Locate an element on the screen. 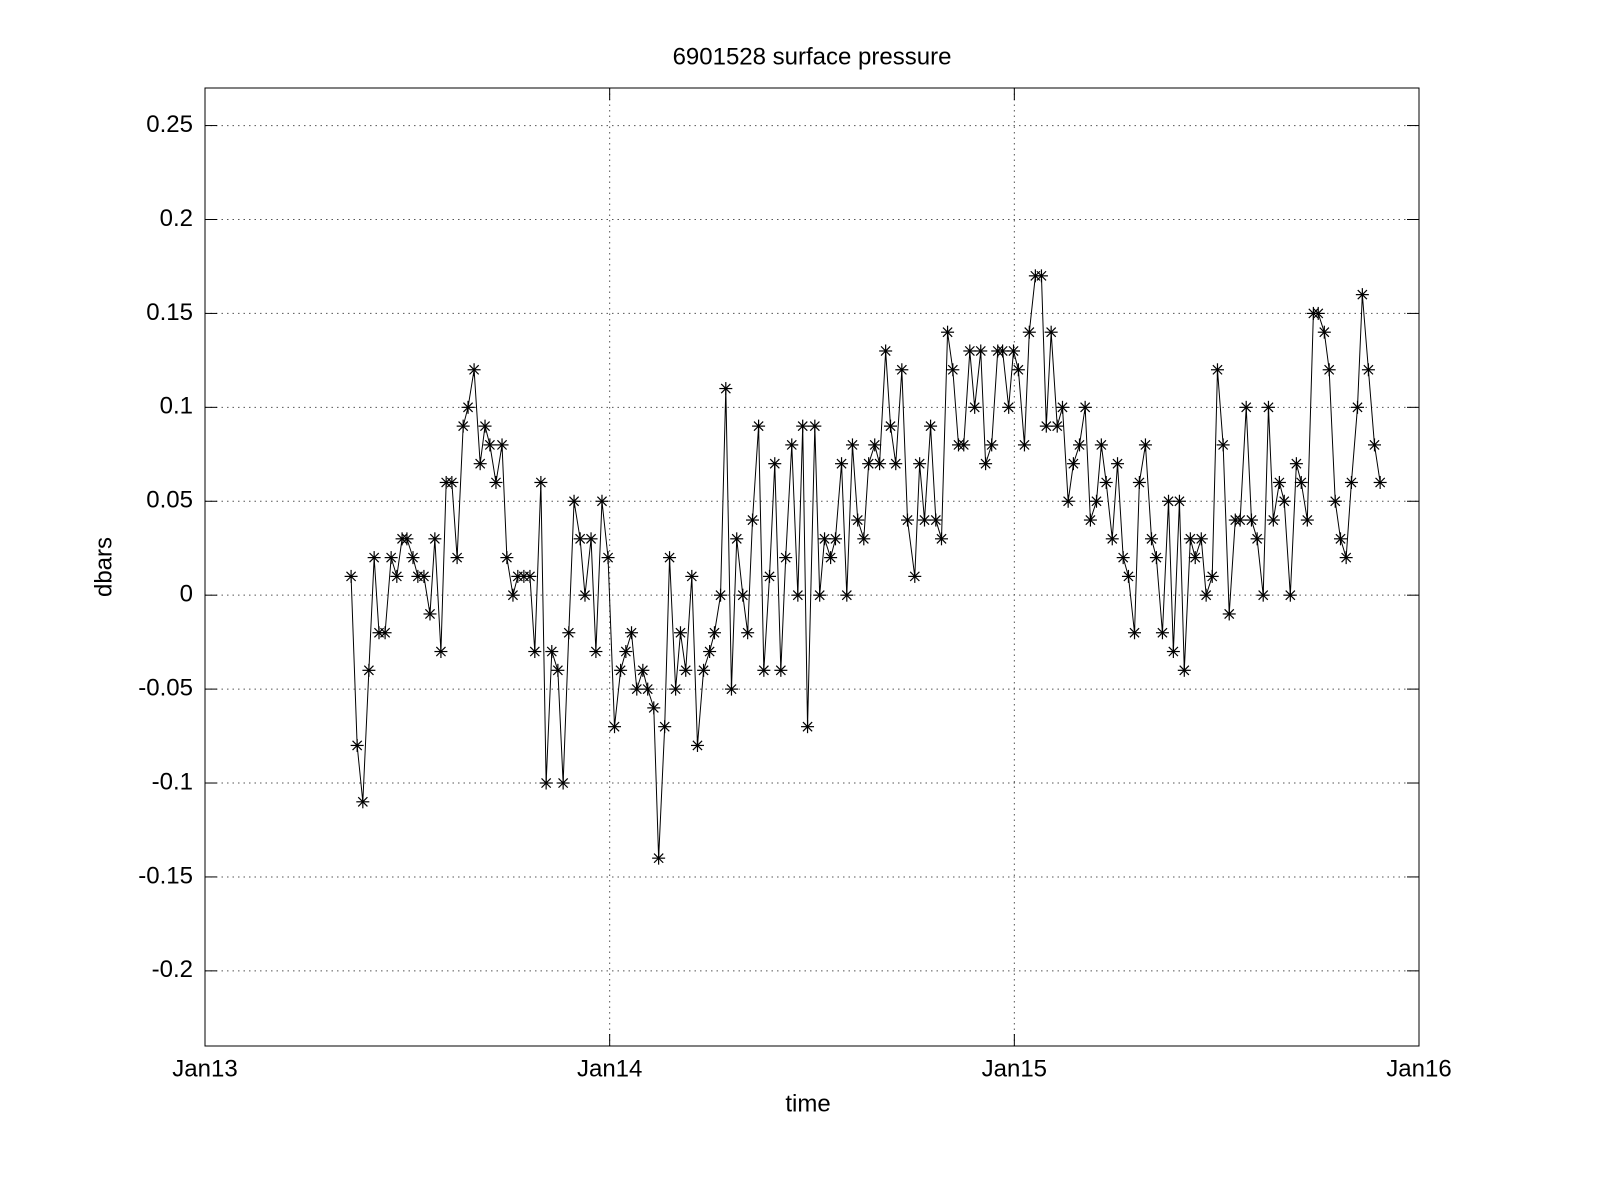 This screenshot has width=1601, height=1200. y-axis-label: dbars is located at coordinates (103, 567).